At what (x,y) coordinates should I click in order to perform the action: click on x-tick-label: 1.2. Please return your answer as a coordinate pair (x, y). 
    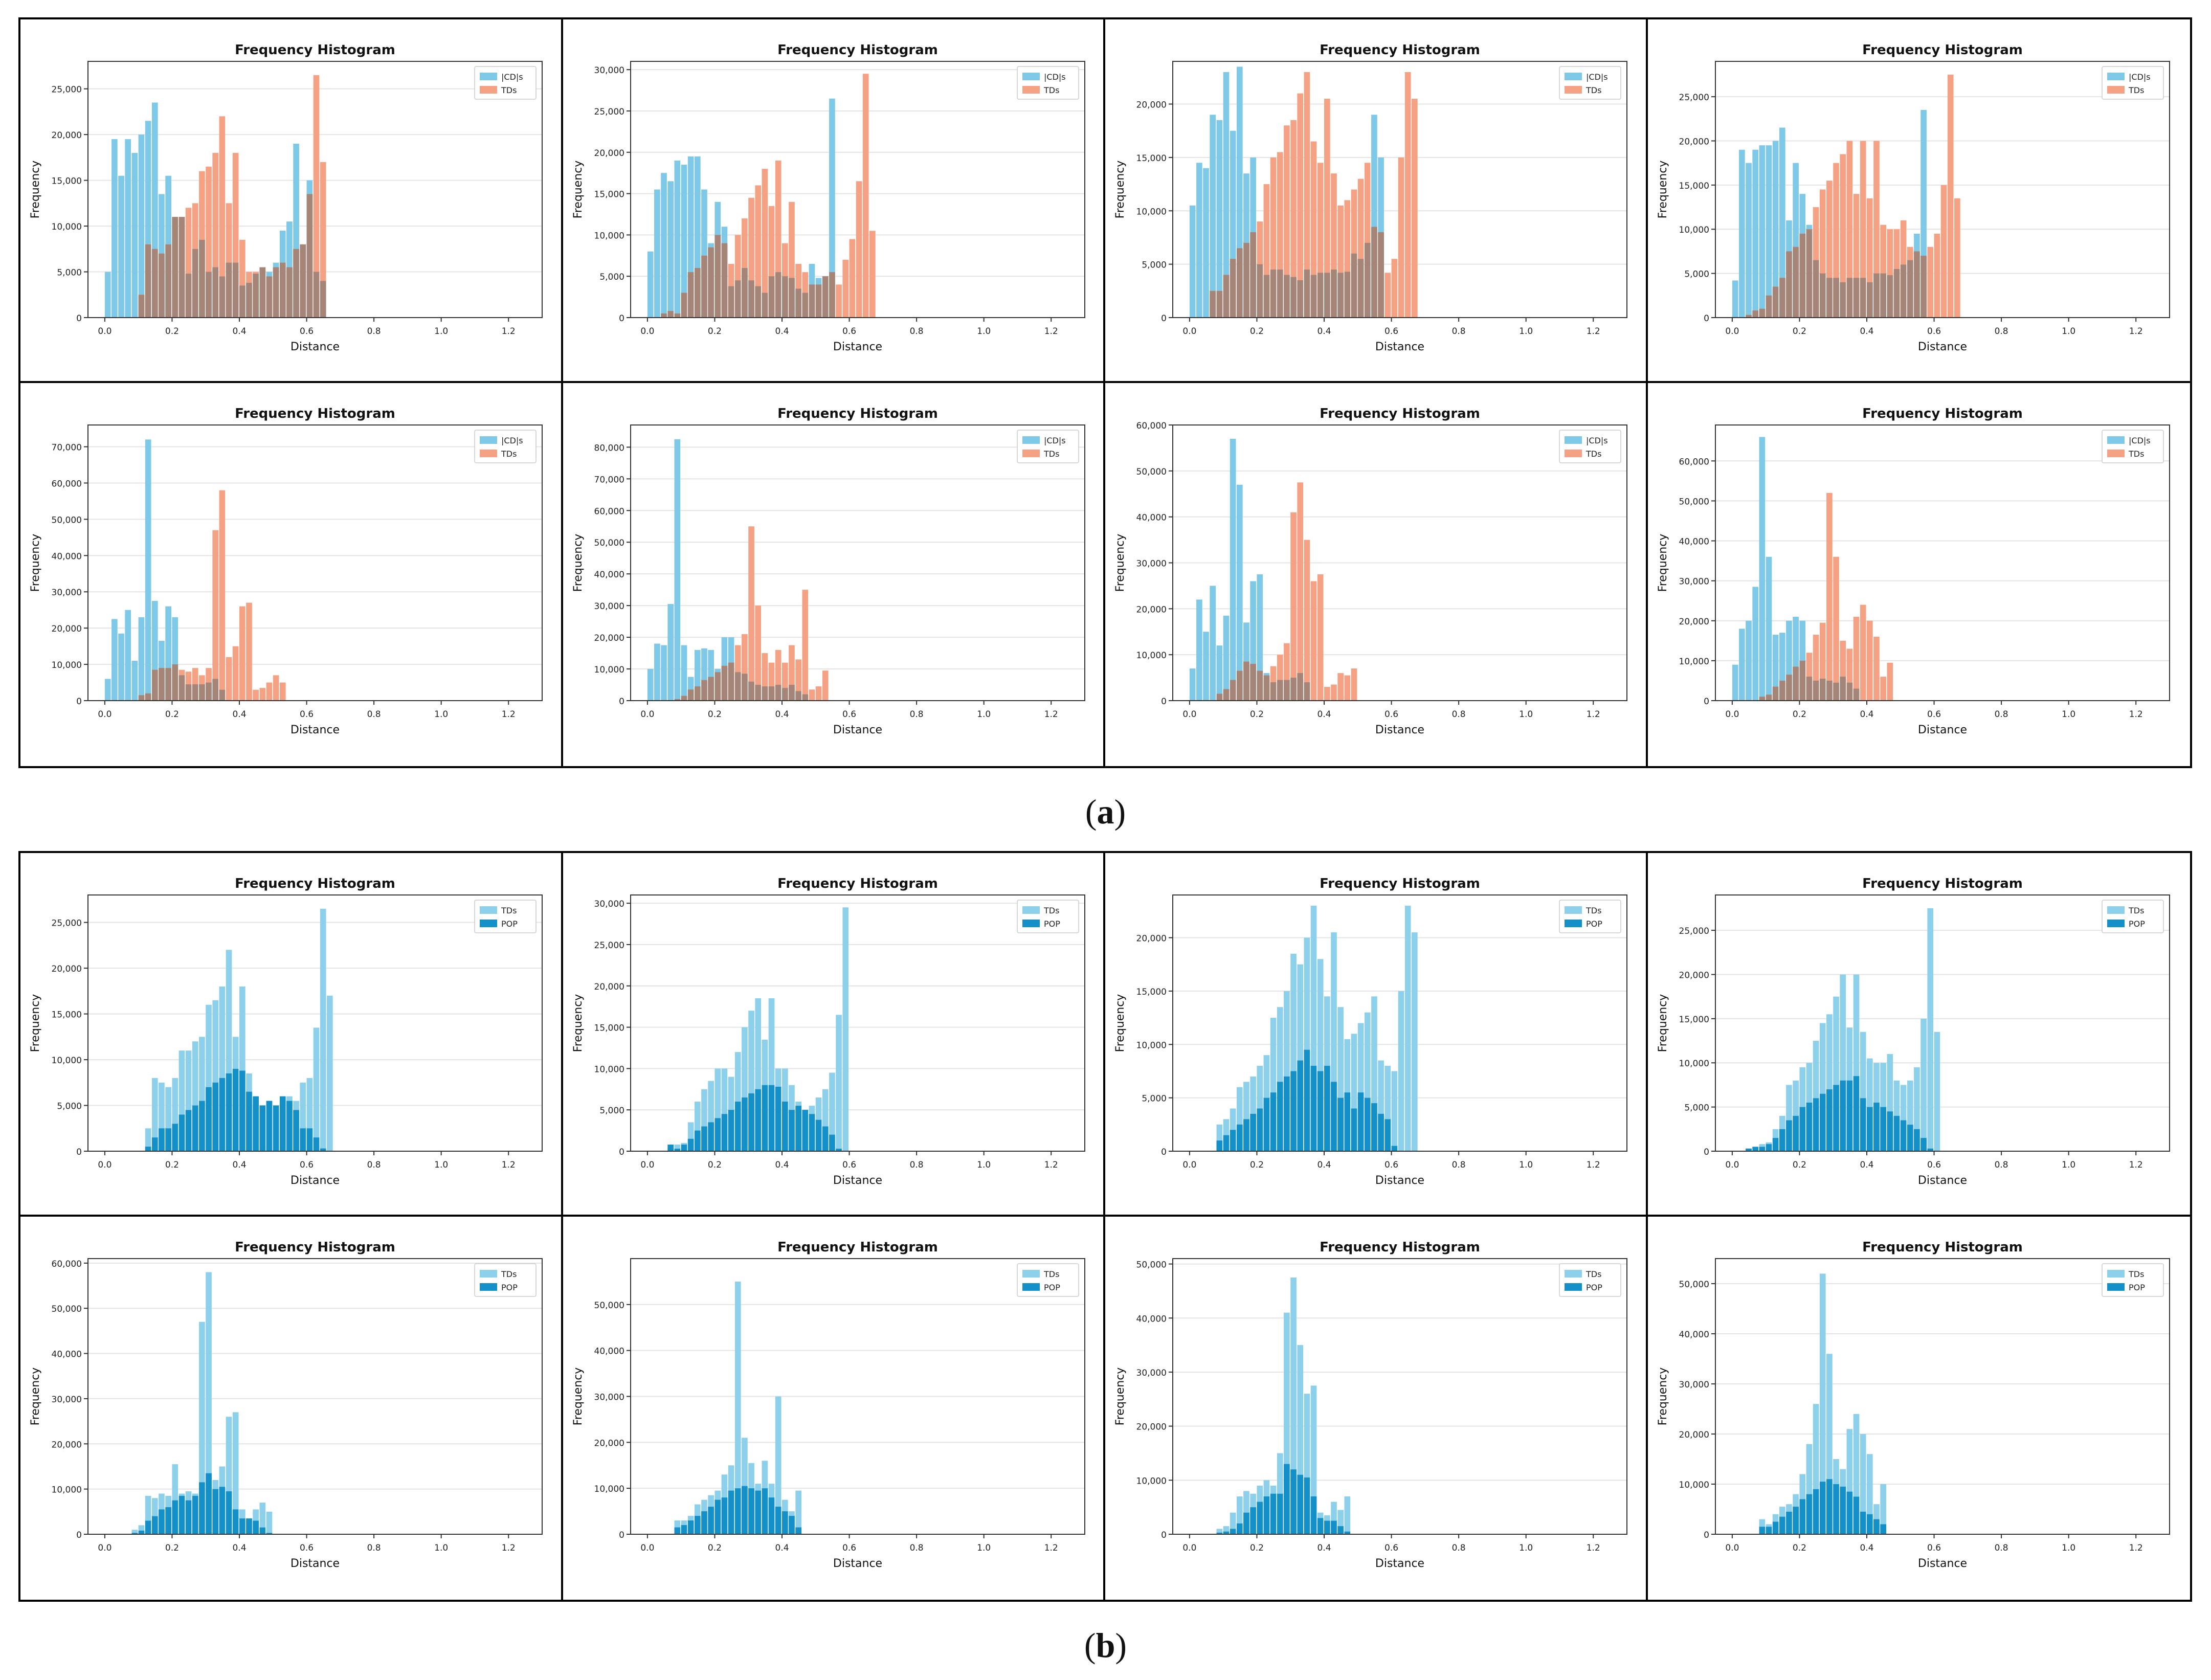
    Looking at the image, I should click on (509, 714).